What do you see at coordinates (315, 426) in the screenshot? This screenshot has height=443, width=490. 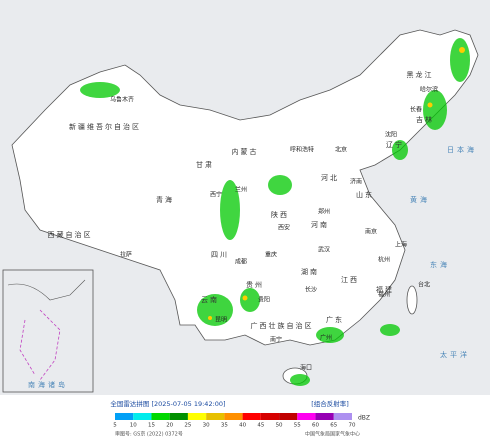 I see `legend-level-label: 60` at bounding box center [315, 426].